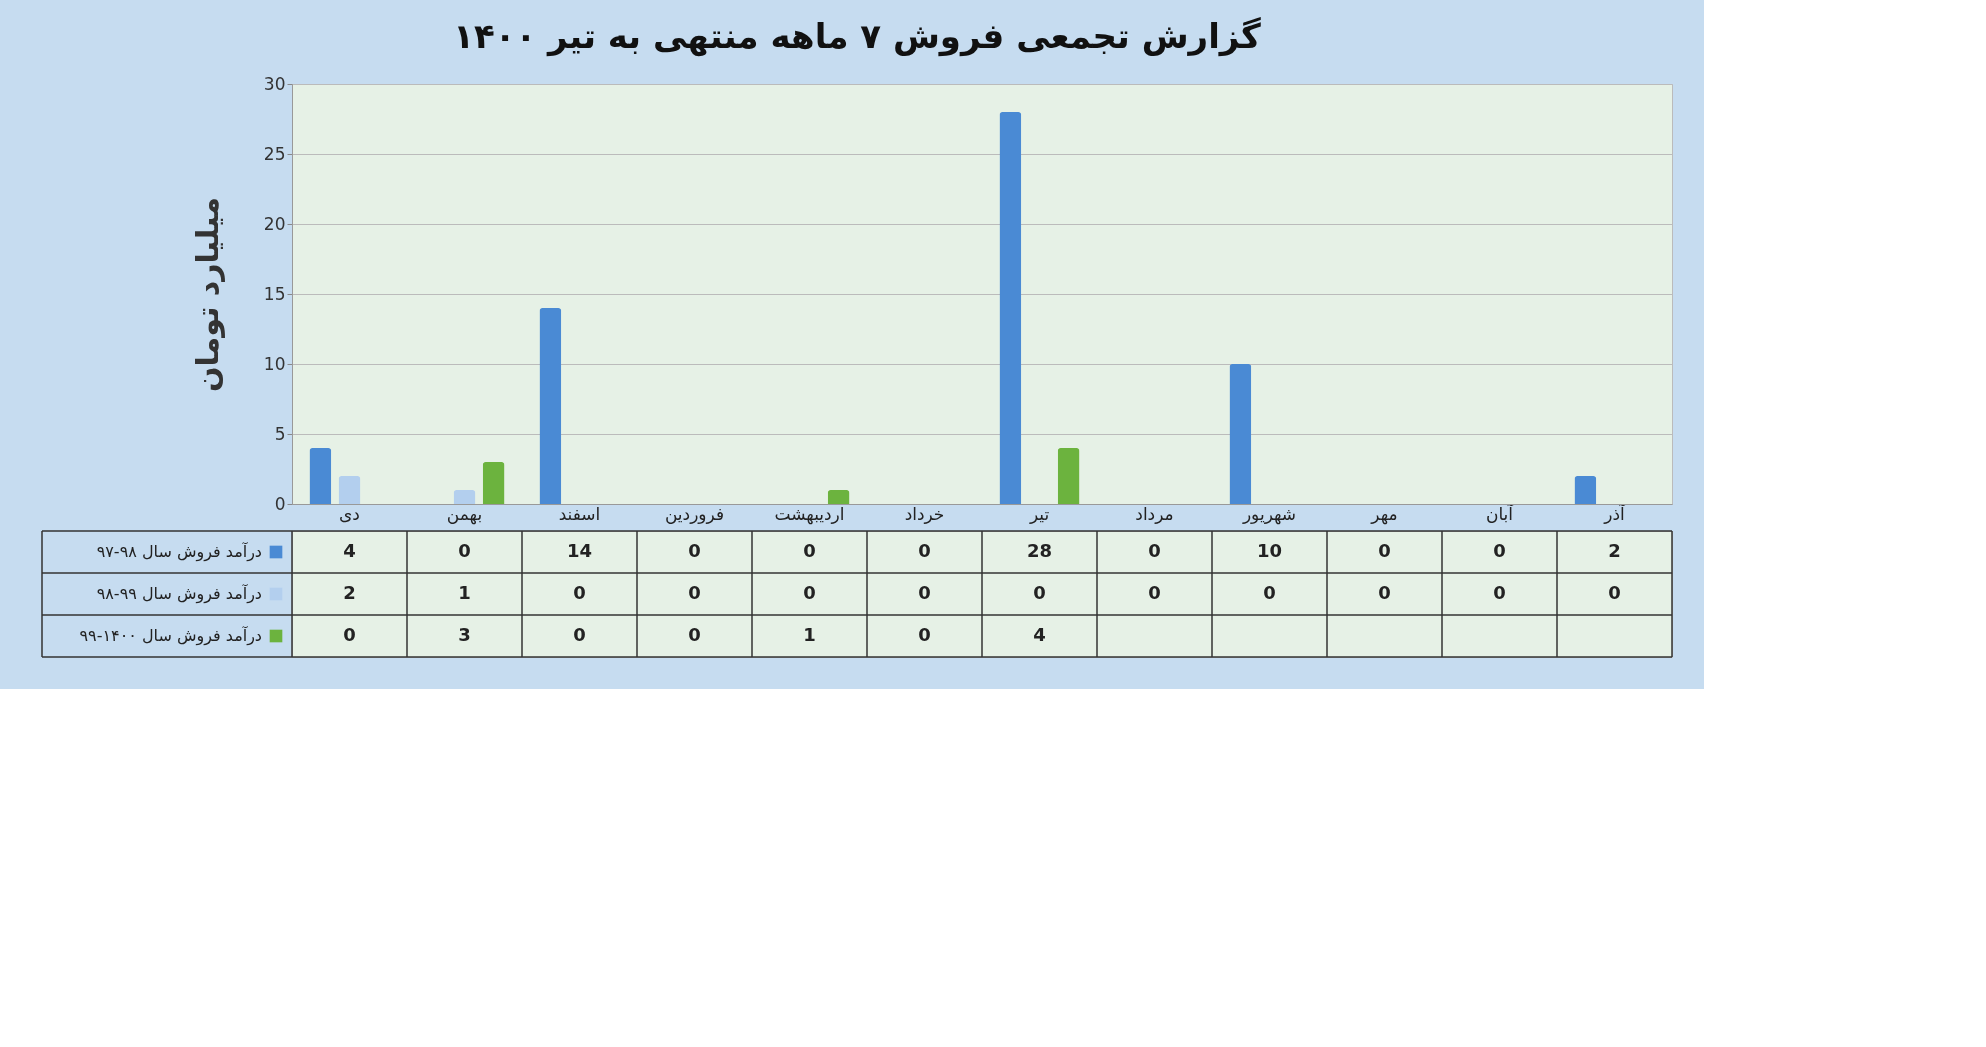 The height and width of the screenshot is (1047, 1986). I want to click on x-tick-label: مهر, so click(1384, 514).